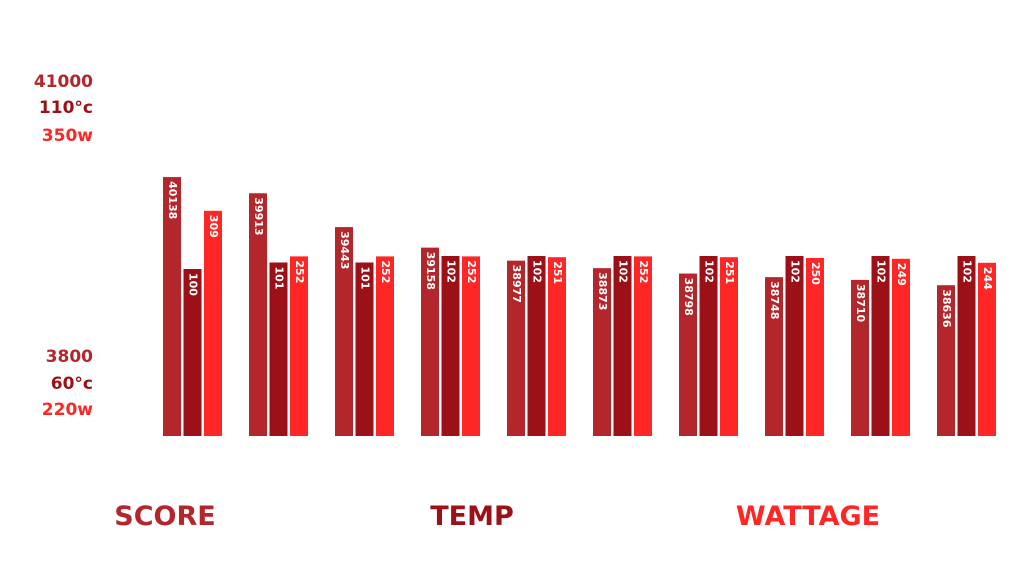  Describe the element at coordinates (67, 136) in the screenshot. I see `y-tick-label: 350w` at that location.